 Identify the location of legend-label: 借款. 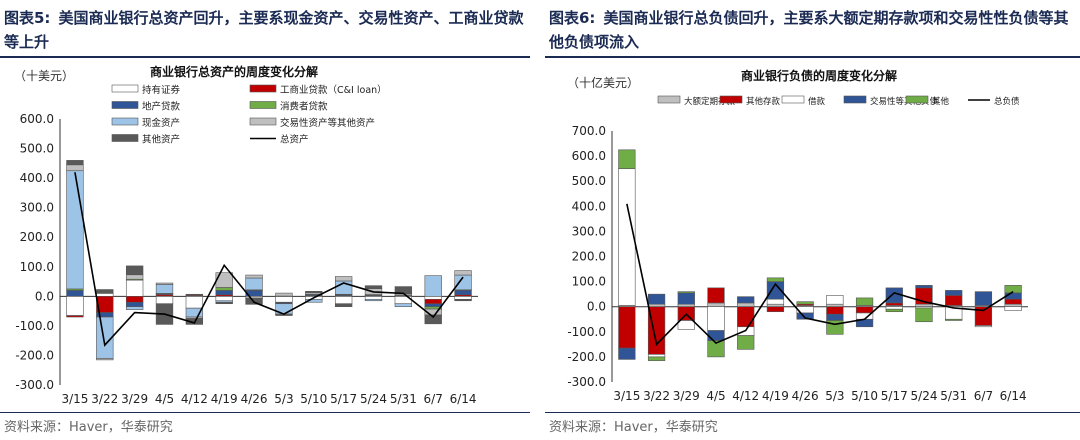
(817, 101).